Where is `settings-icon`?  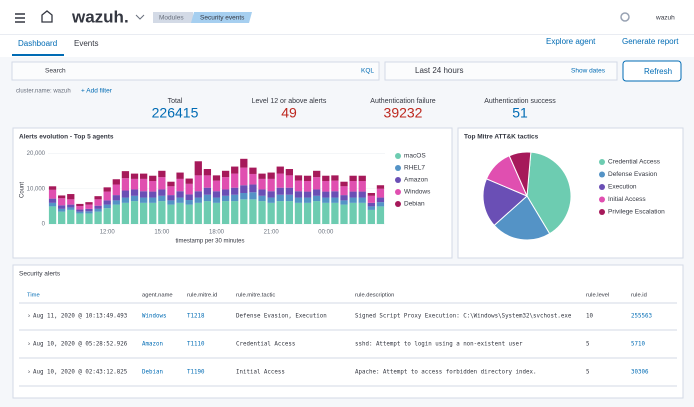
settings-icon is located at coordinates (625, 17).